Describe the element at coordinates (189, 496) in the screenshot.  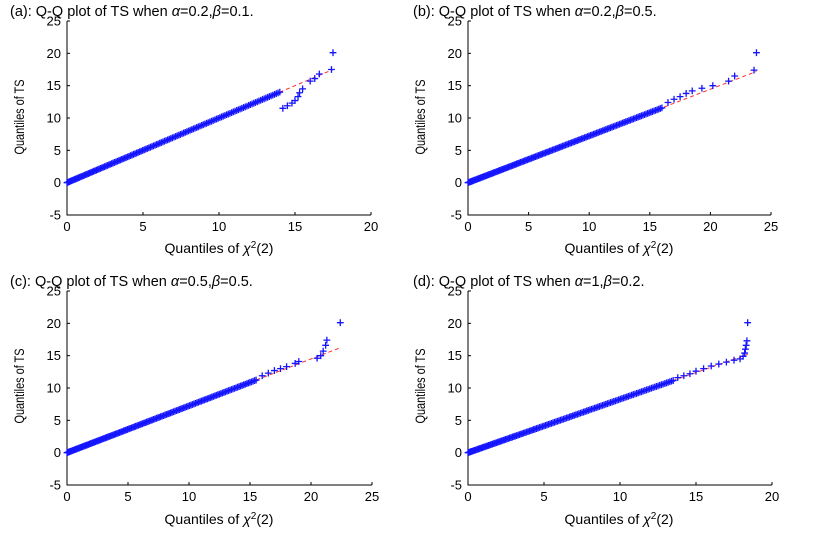
I see `panel-c-xtick-label: 10` at that location.